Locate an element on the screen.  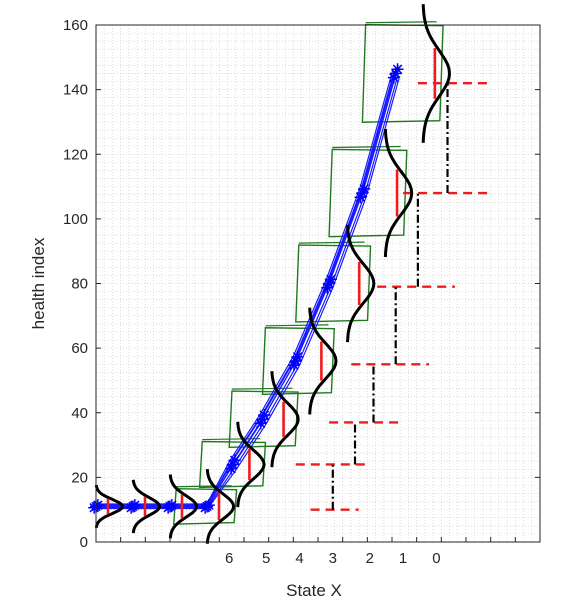
y-axis-label: health index is located at coordinates (38, 283).